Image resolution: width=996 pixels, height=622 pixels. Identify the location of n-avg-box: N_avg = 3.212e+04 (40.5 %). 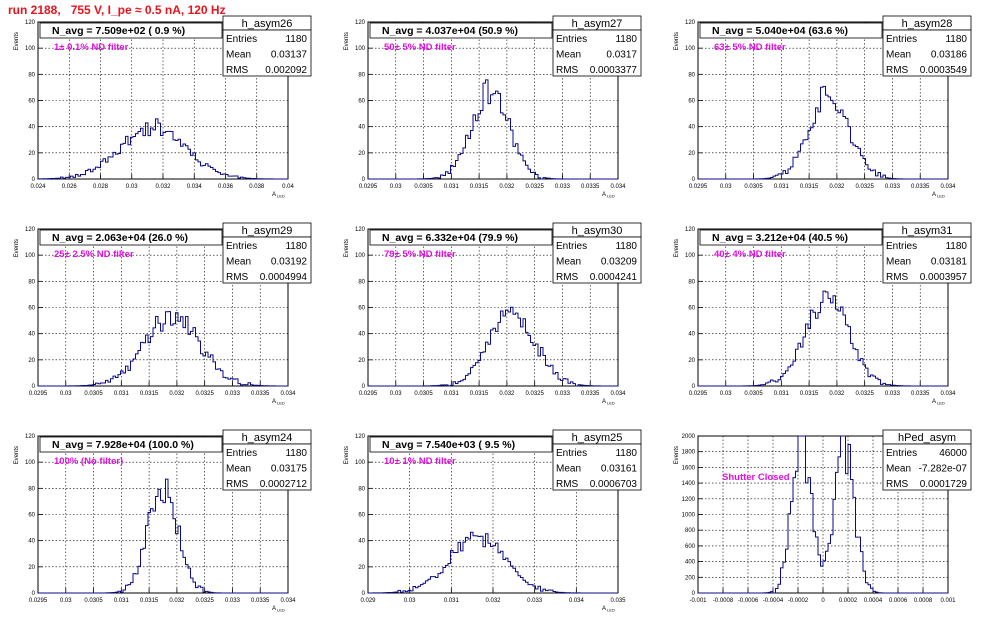
(791, 237).